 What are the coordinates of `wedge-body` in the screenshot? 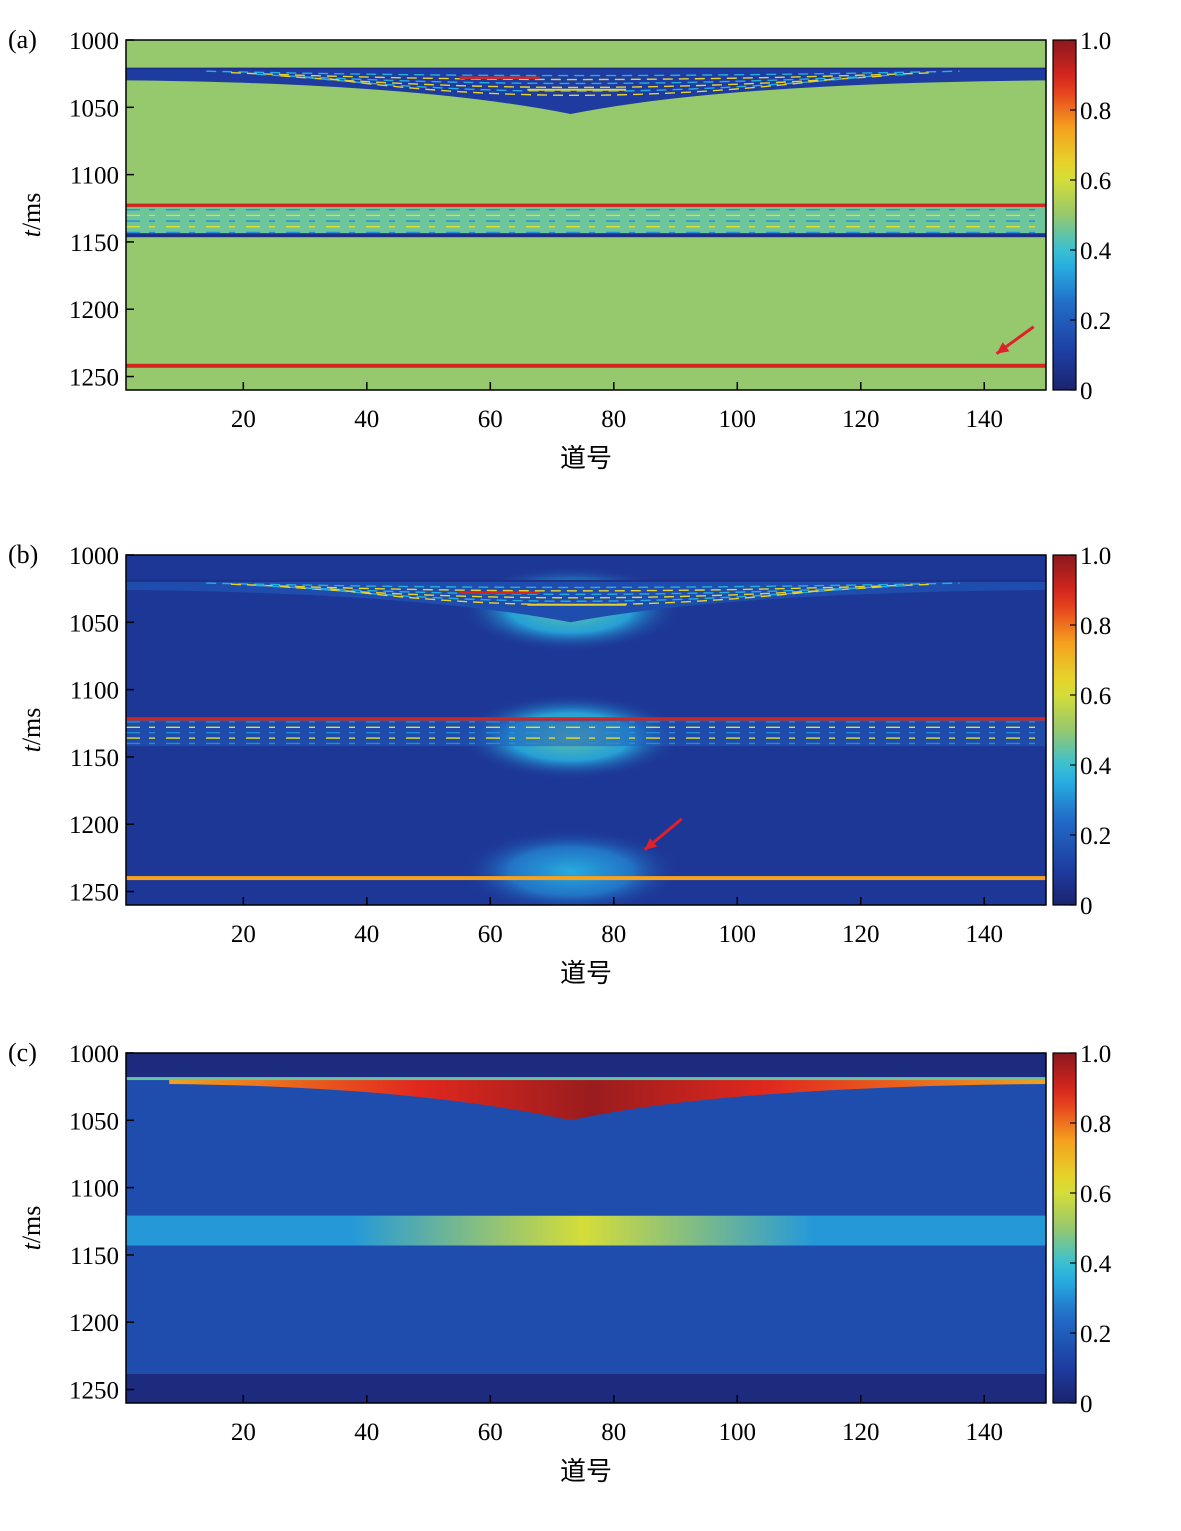 It's located at (607, 1099).